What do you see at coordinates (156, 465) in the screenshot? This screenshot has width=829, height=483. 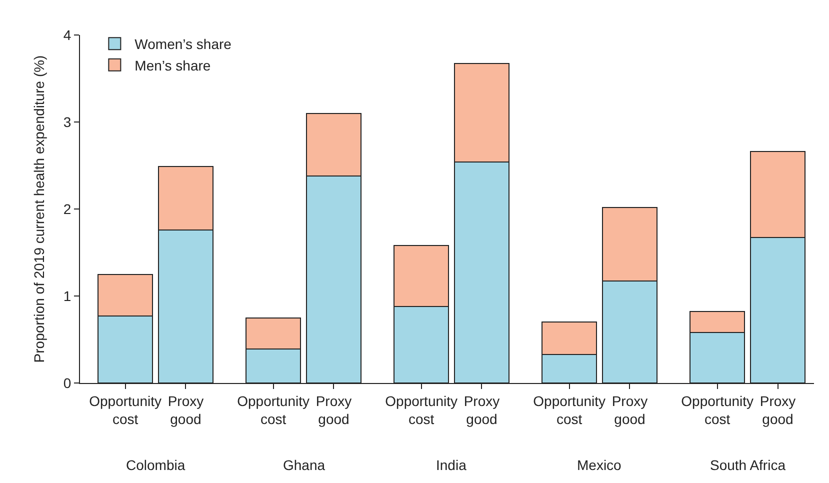 I see `text: Colombia` at bounding box center [156, 465].